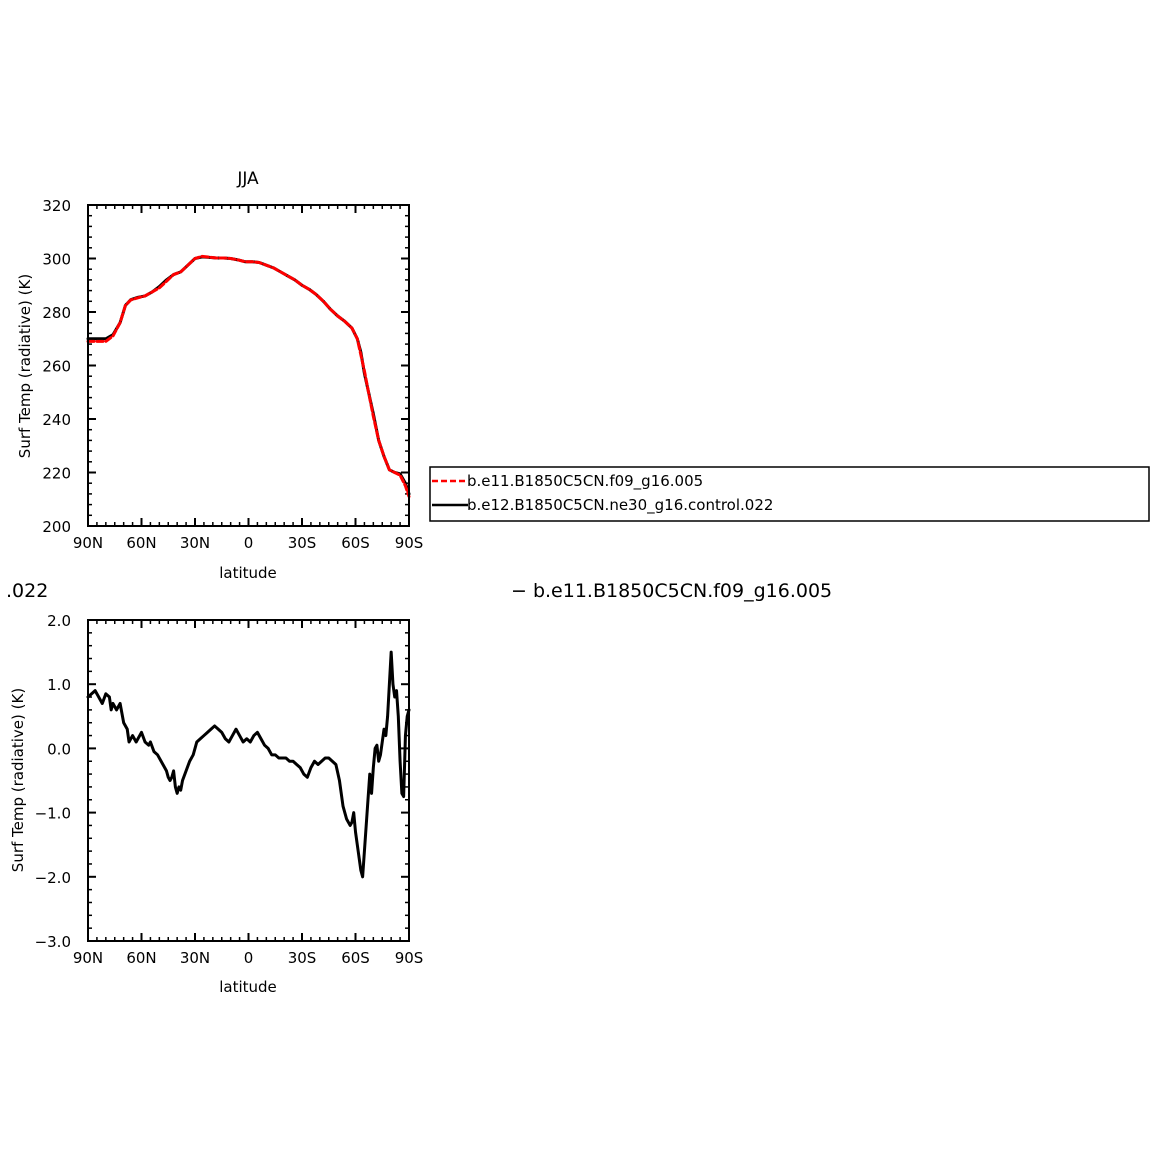  I want to click on chart-title: JJA, so click(247, 179).